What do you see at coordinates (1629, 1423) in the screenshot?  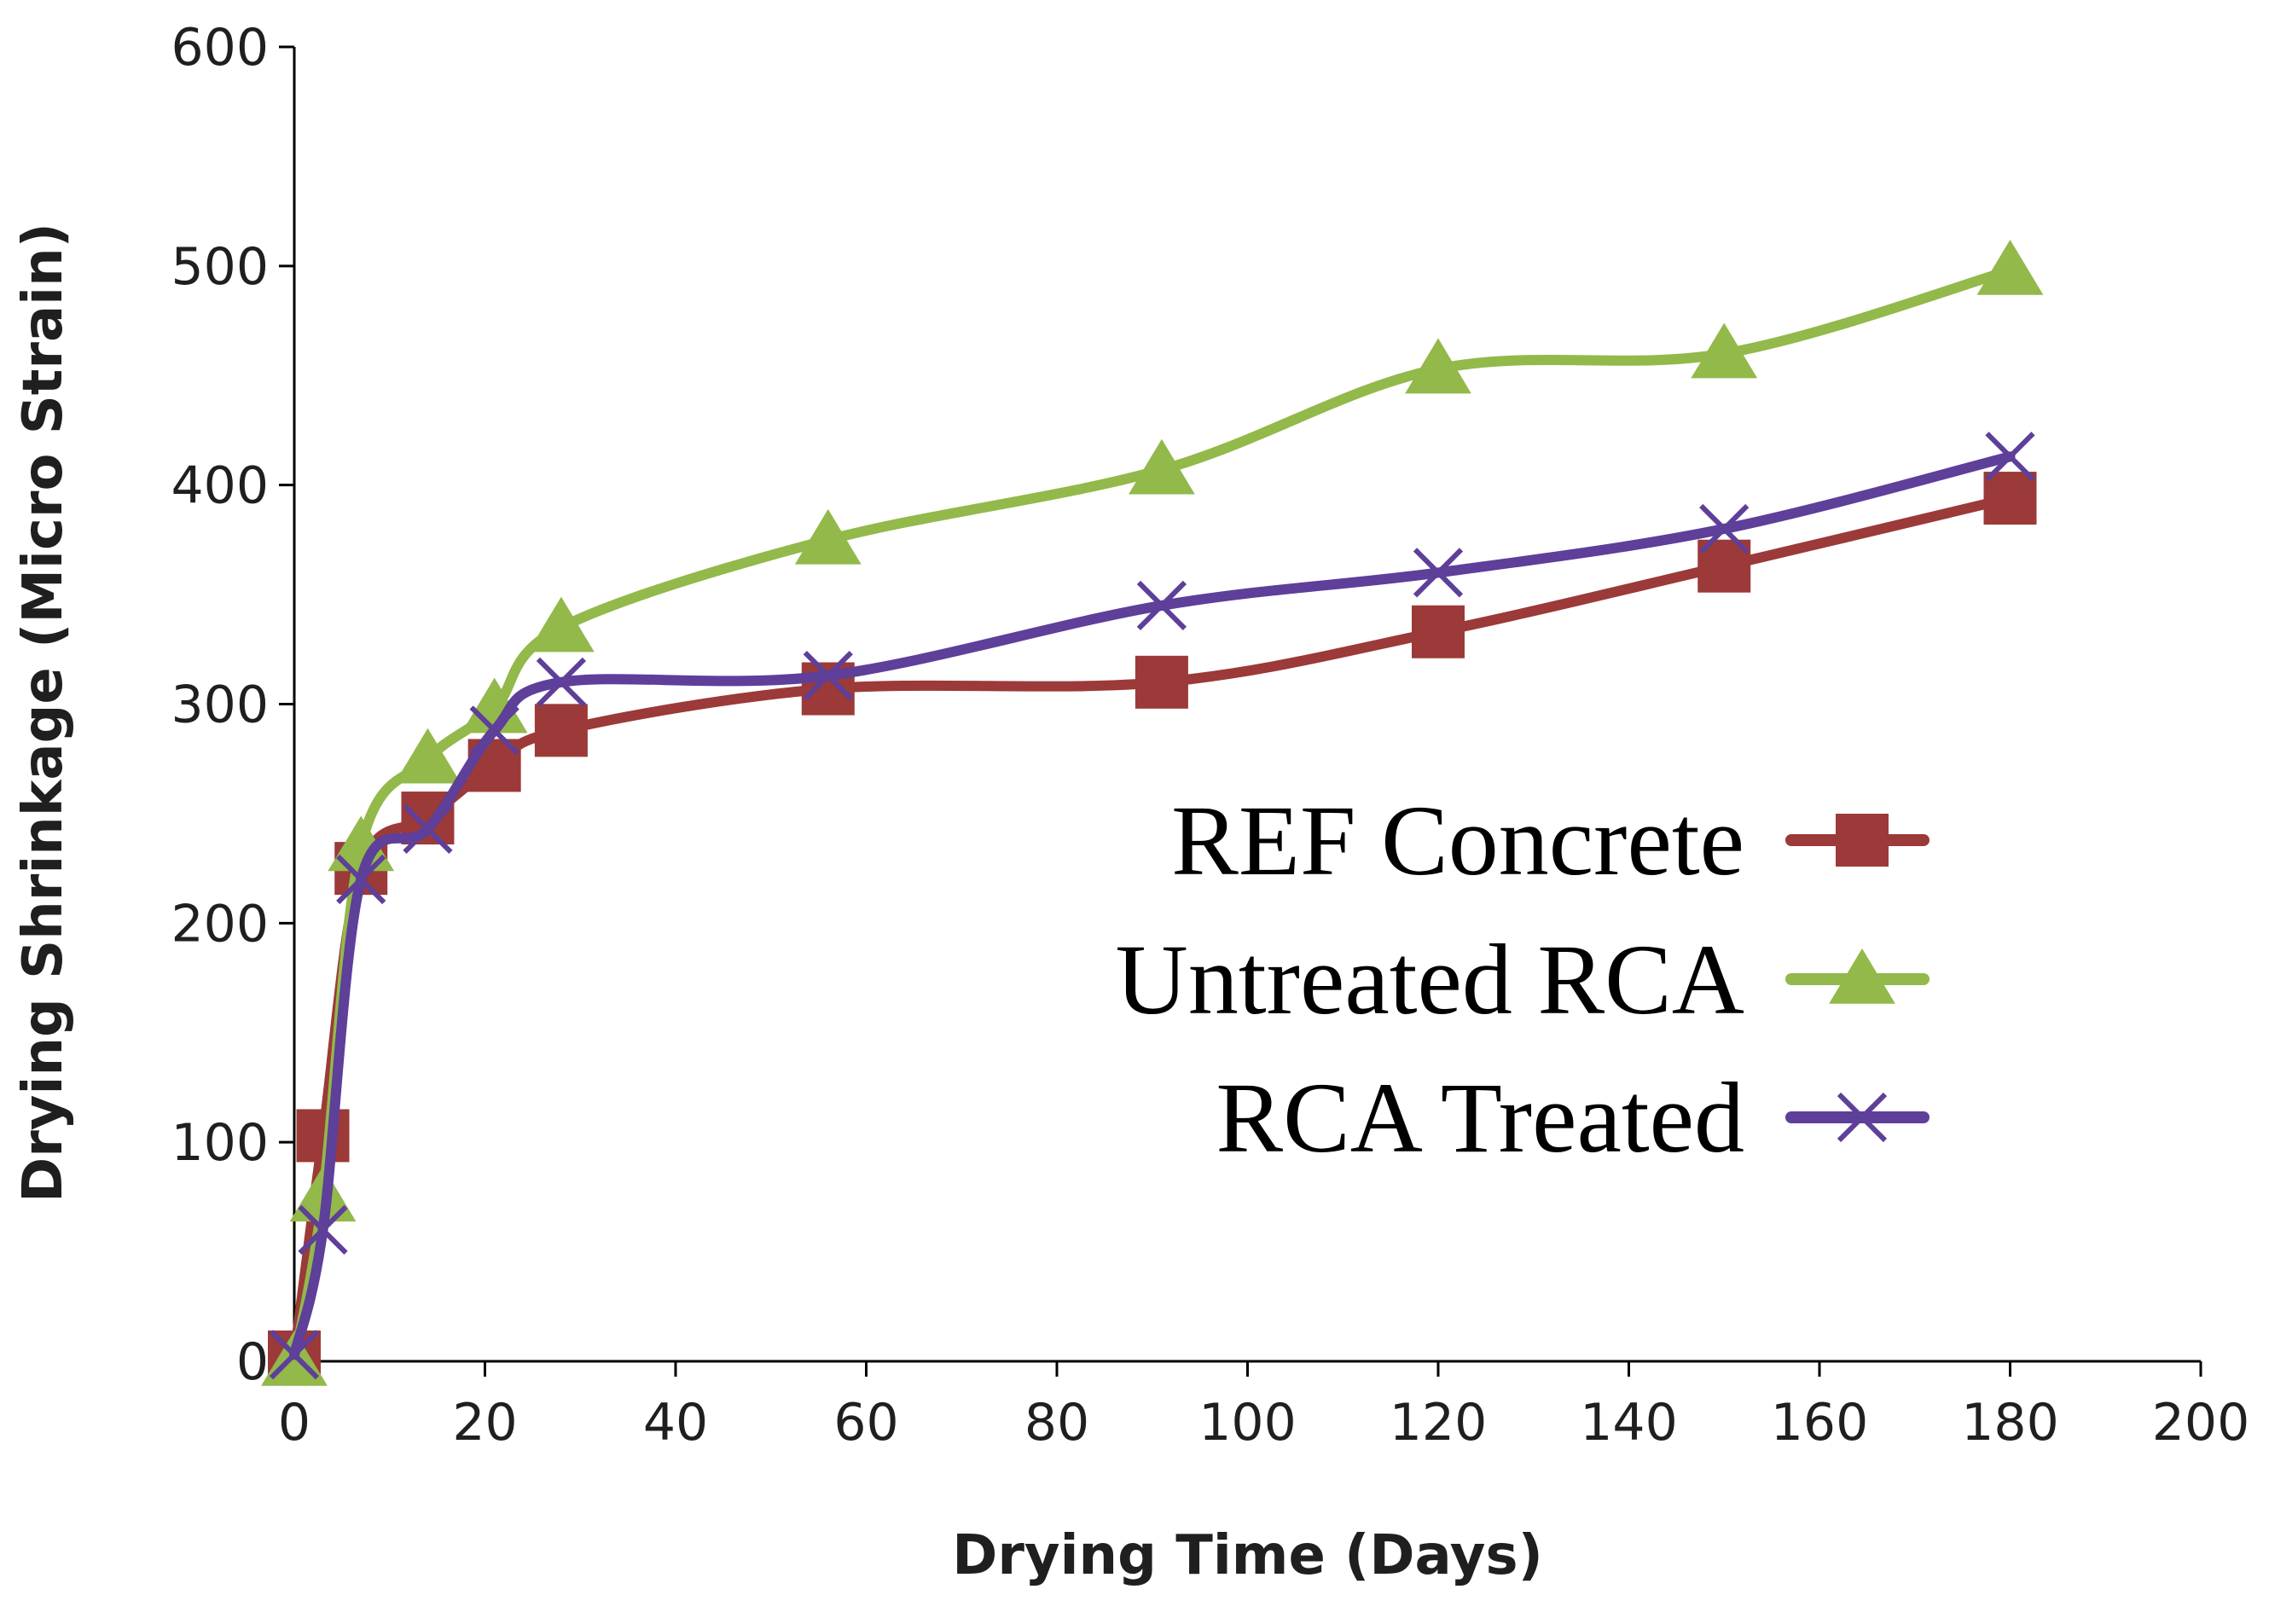 I see `x-tick-label: 140` at bounding box center [1629, 1423].